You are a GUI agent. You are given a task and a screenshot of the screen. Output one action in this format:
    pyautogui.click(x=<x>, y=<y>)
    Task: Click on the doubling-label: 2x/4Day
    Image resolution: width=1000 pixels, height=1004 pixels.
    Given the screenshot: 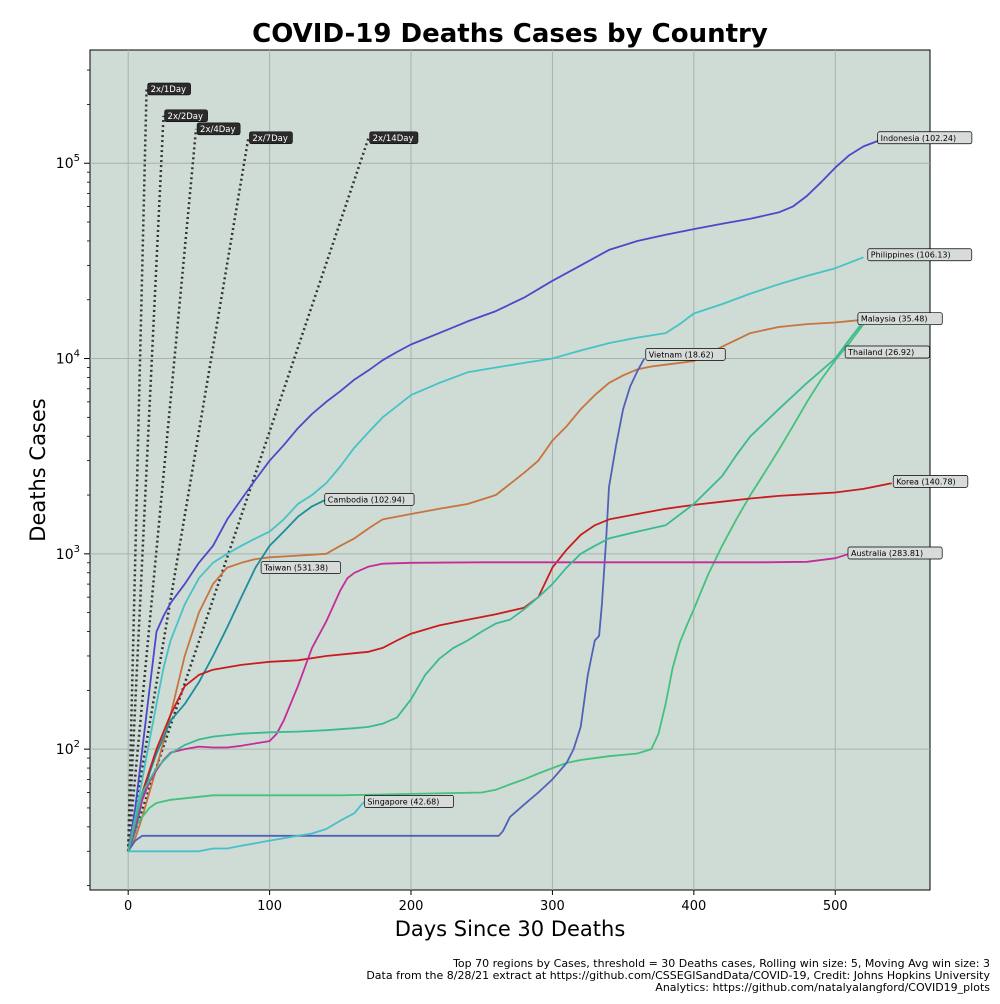 What is the action you would take?
    pyautogui.click(x=218, y=129)
    